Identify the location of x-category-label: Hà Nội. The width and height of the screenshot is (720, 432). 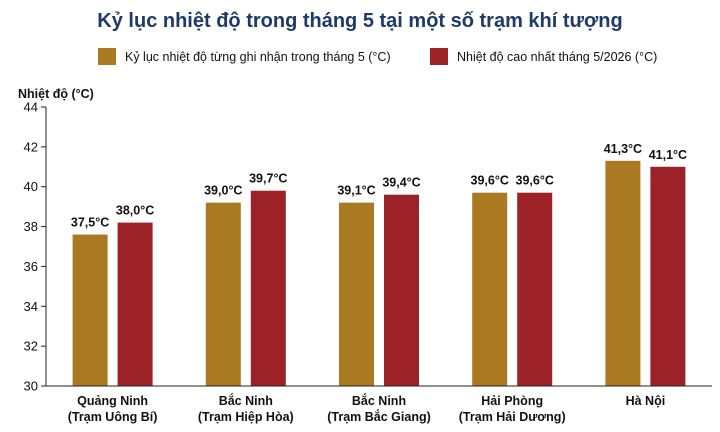
(646, 401).